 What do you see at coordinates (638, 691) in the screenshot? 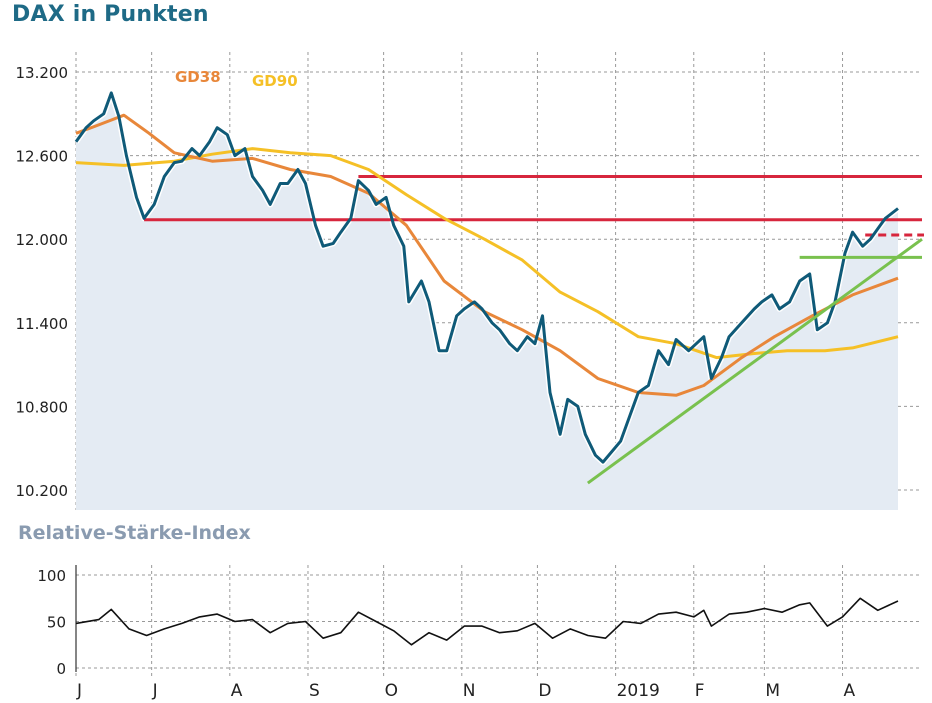
I see `x-tick-7: 2019` at bounding box center [638, 691].